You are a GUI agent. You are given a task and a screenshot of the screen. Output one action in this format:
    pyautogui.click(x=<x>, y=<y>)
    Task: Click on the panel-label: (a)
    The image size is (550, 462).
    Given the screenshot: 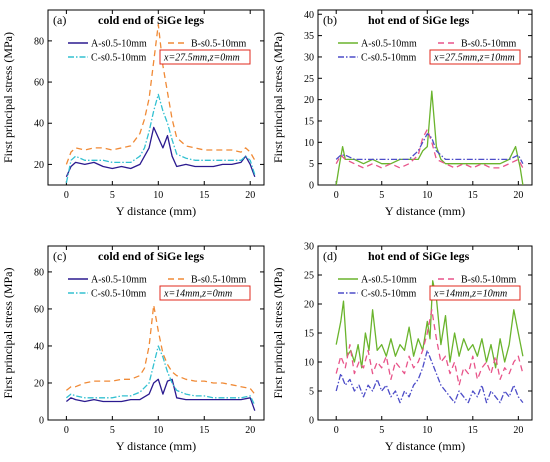 What is the action you would take?
    pyautogui.click(x=59, y=20)
    